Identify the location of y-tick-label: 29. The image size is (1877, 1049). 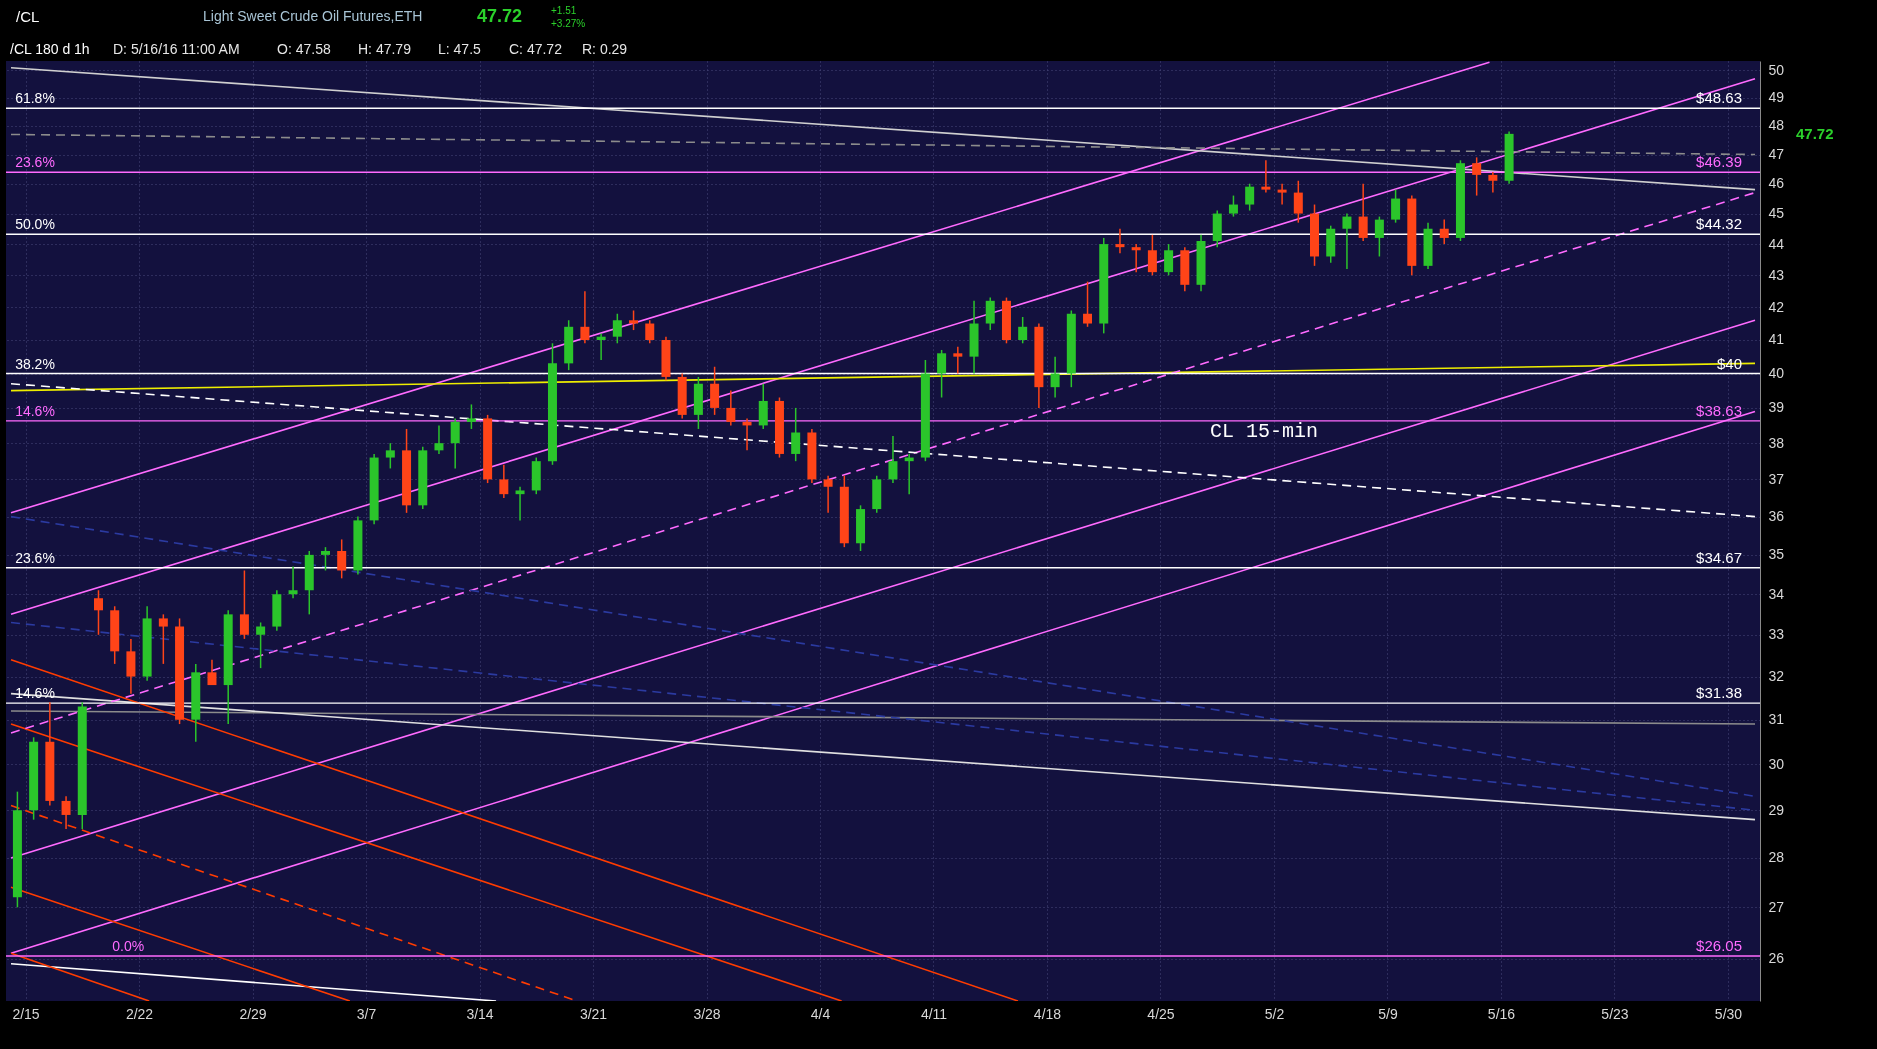
(1776, 809).